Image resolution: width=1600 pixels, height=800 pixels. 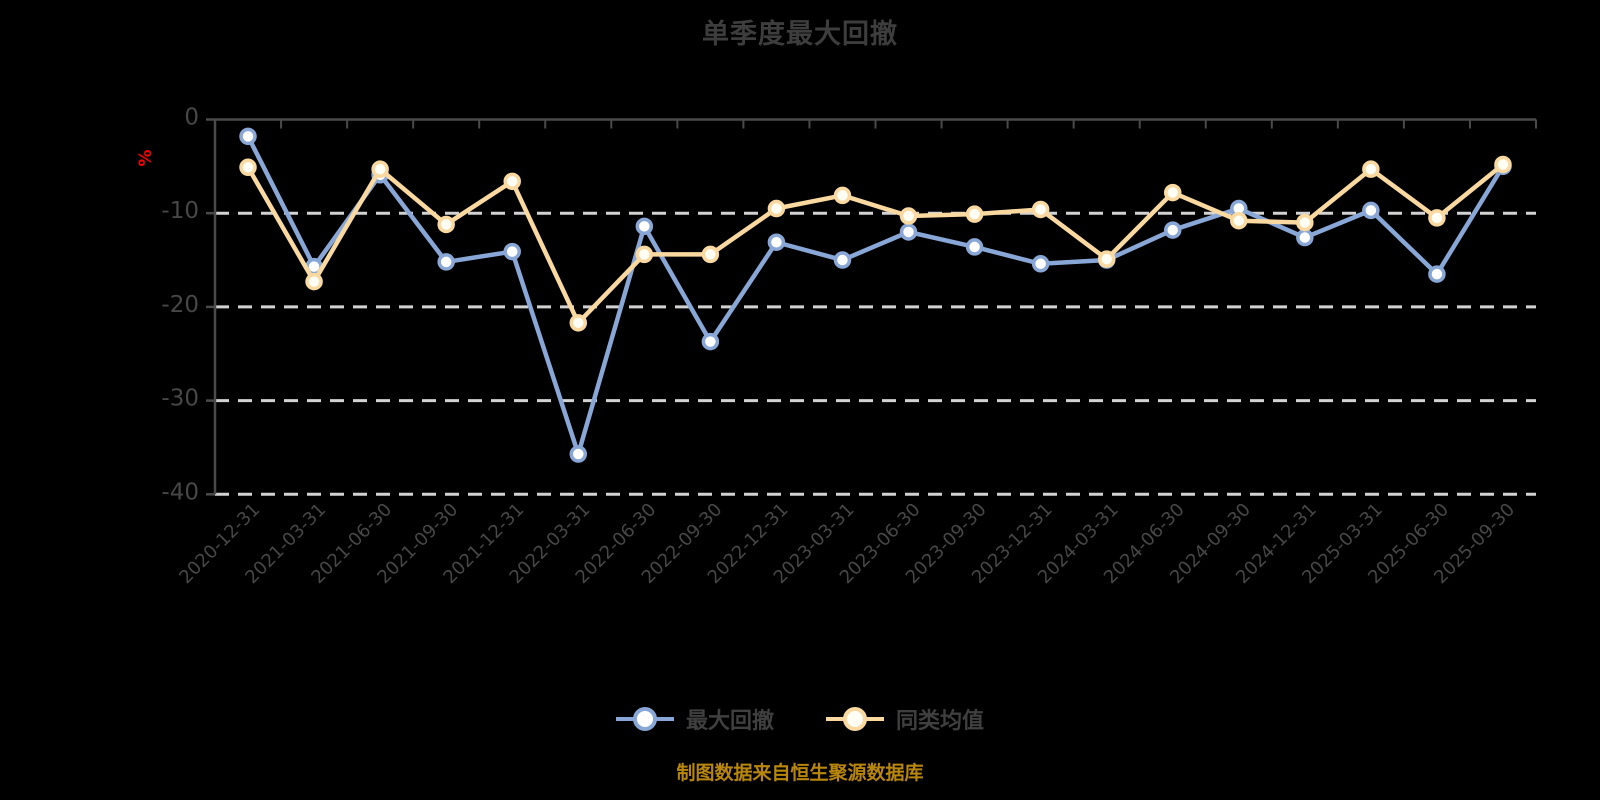 What do you see at coordinates (875, 123) in the screenshot?
I see `x-axis` at bounding box center [875, 123].